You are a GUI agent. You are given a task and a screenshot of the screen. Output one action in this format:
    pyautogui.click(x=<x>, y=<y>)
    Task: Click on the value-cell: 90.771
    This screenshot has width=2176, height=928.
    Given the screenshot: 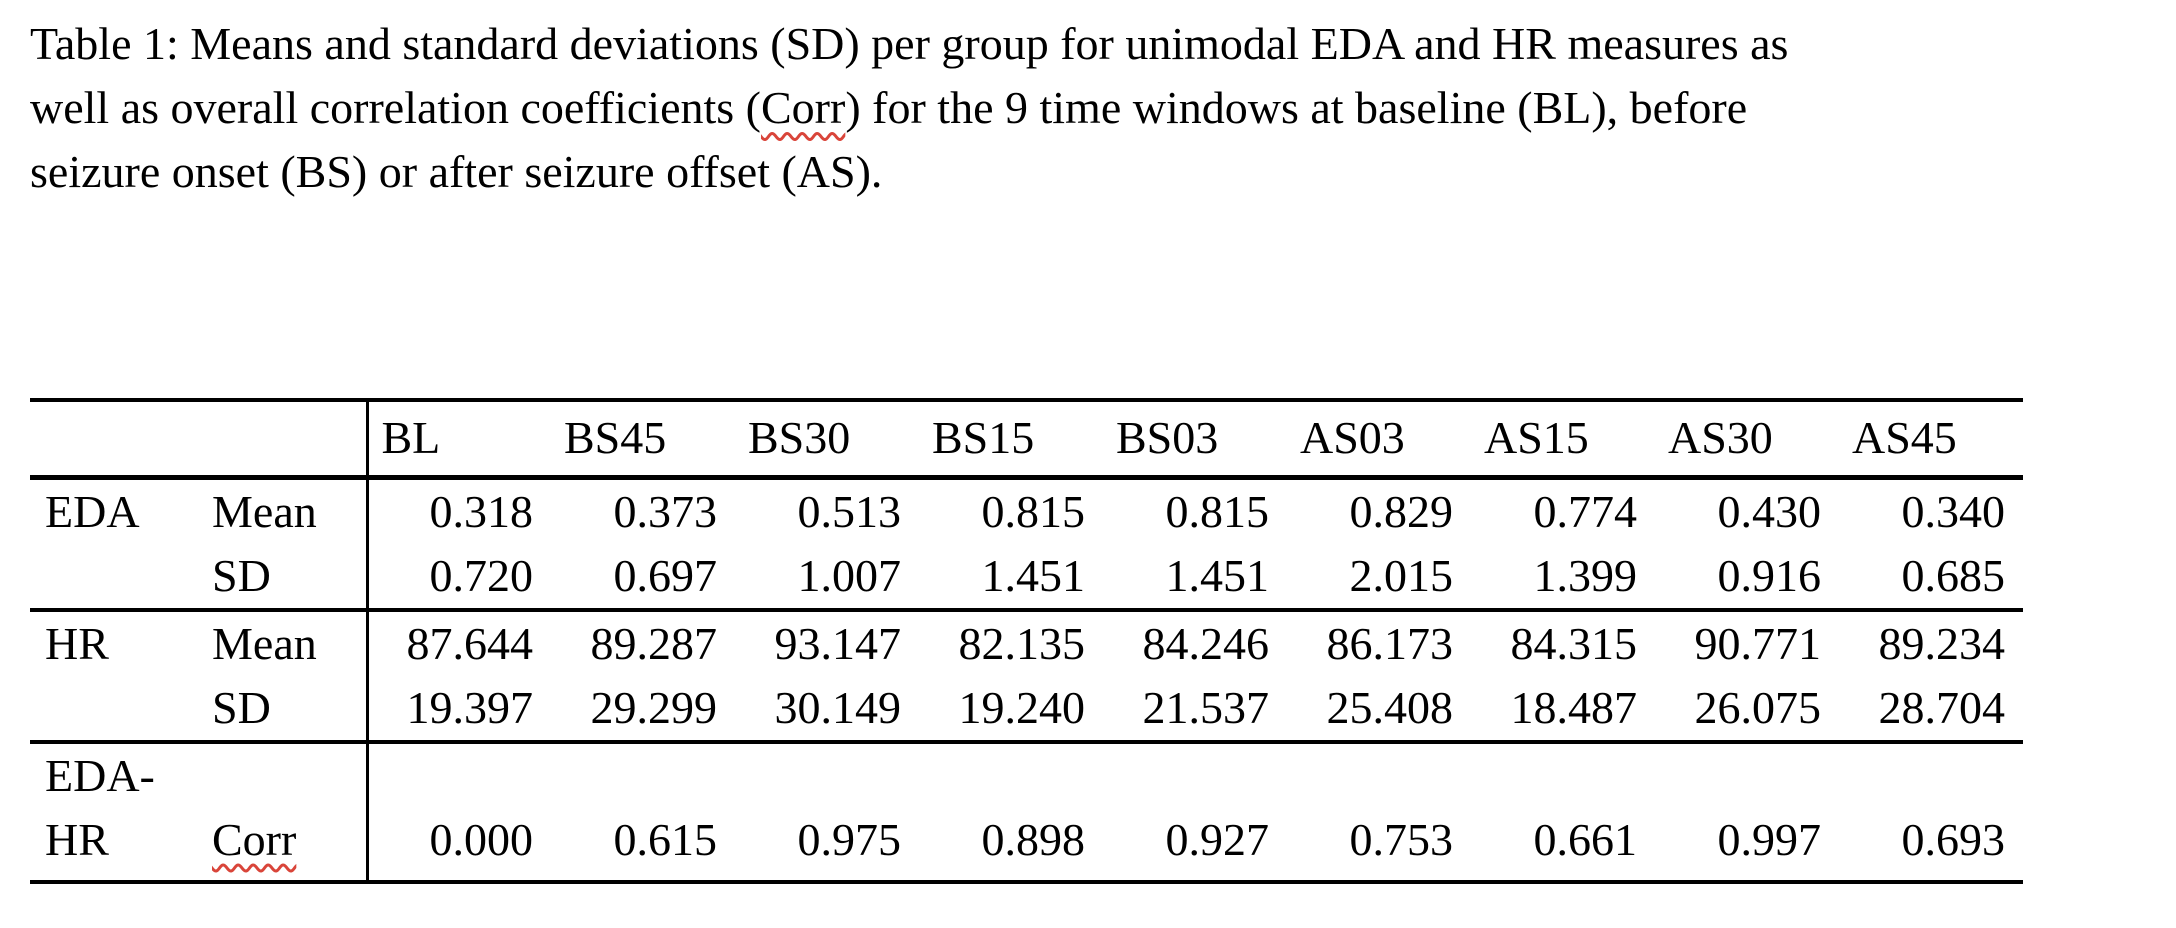 What is the action you would take?
    pyautogui.click(x=1758, y=643)
    